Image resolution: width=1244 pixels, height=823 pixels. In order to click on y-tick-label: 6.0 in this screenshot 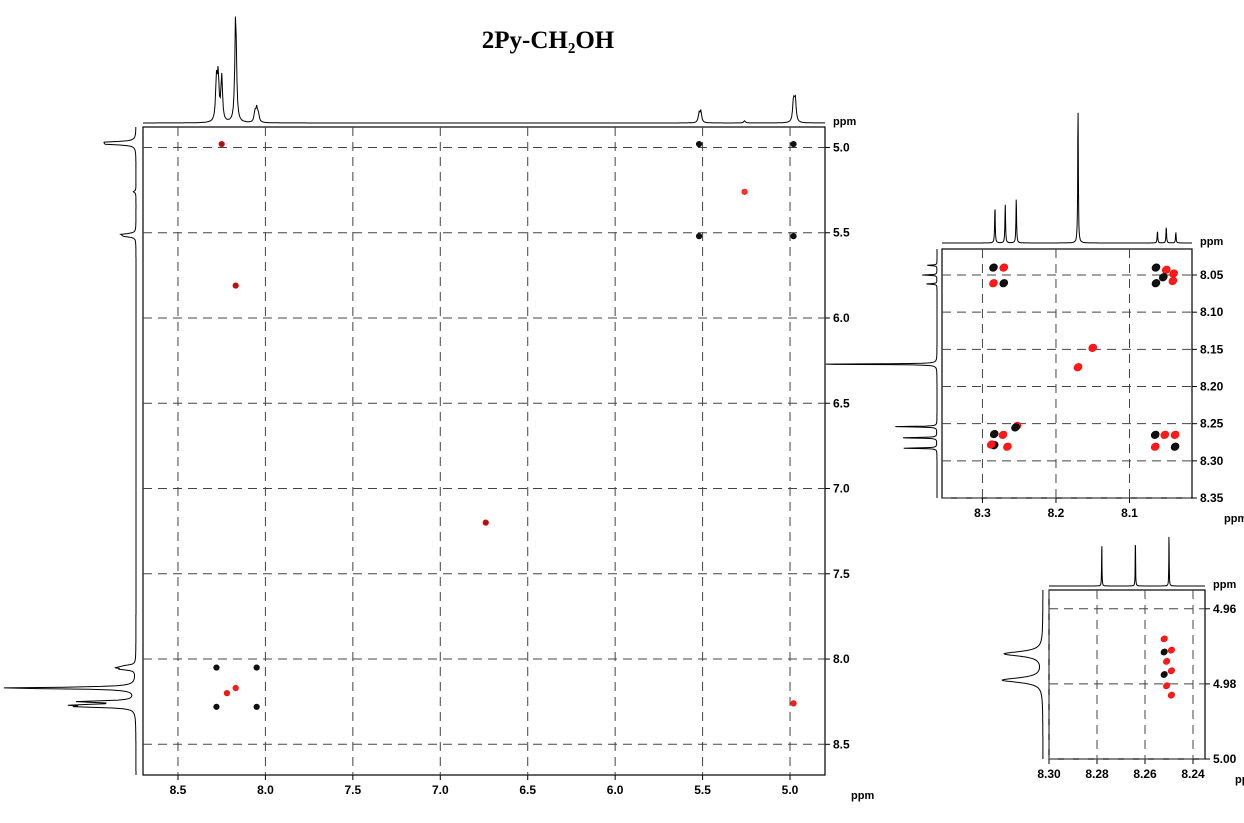, I will do `click(841, 318)`.